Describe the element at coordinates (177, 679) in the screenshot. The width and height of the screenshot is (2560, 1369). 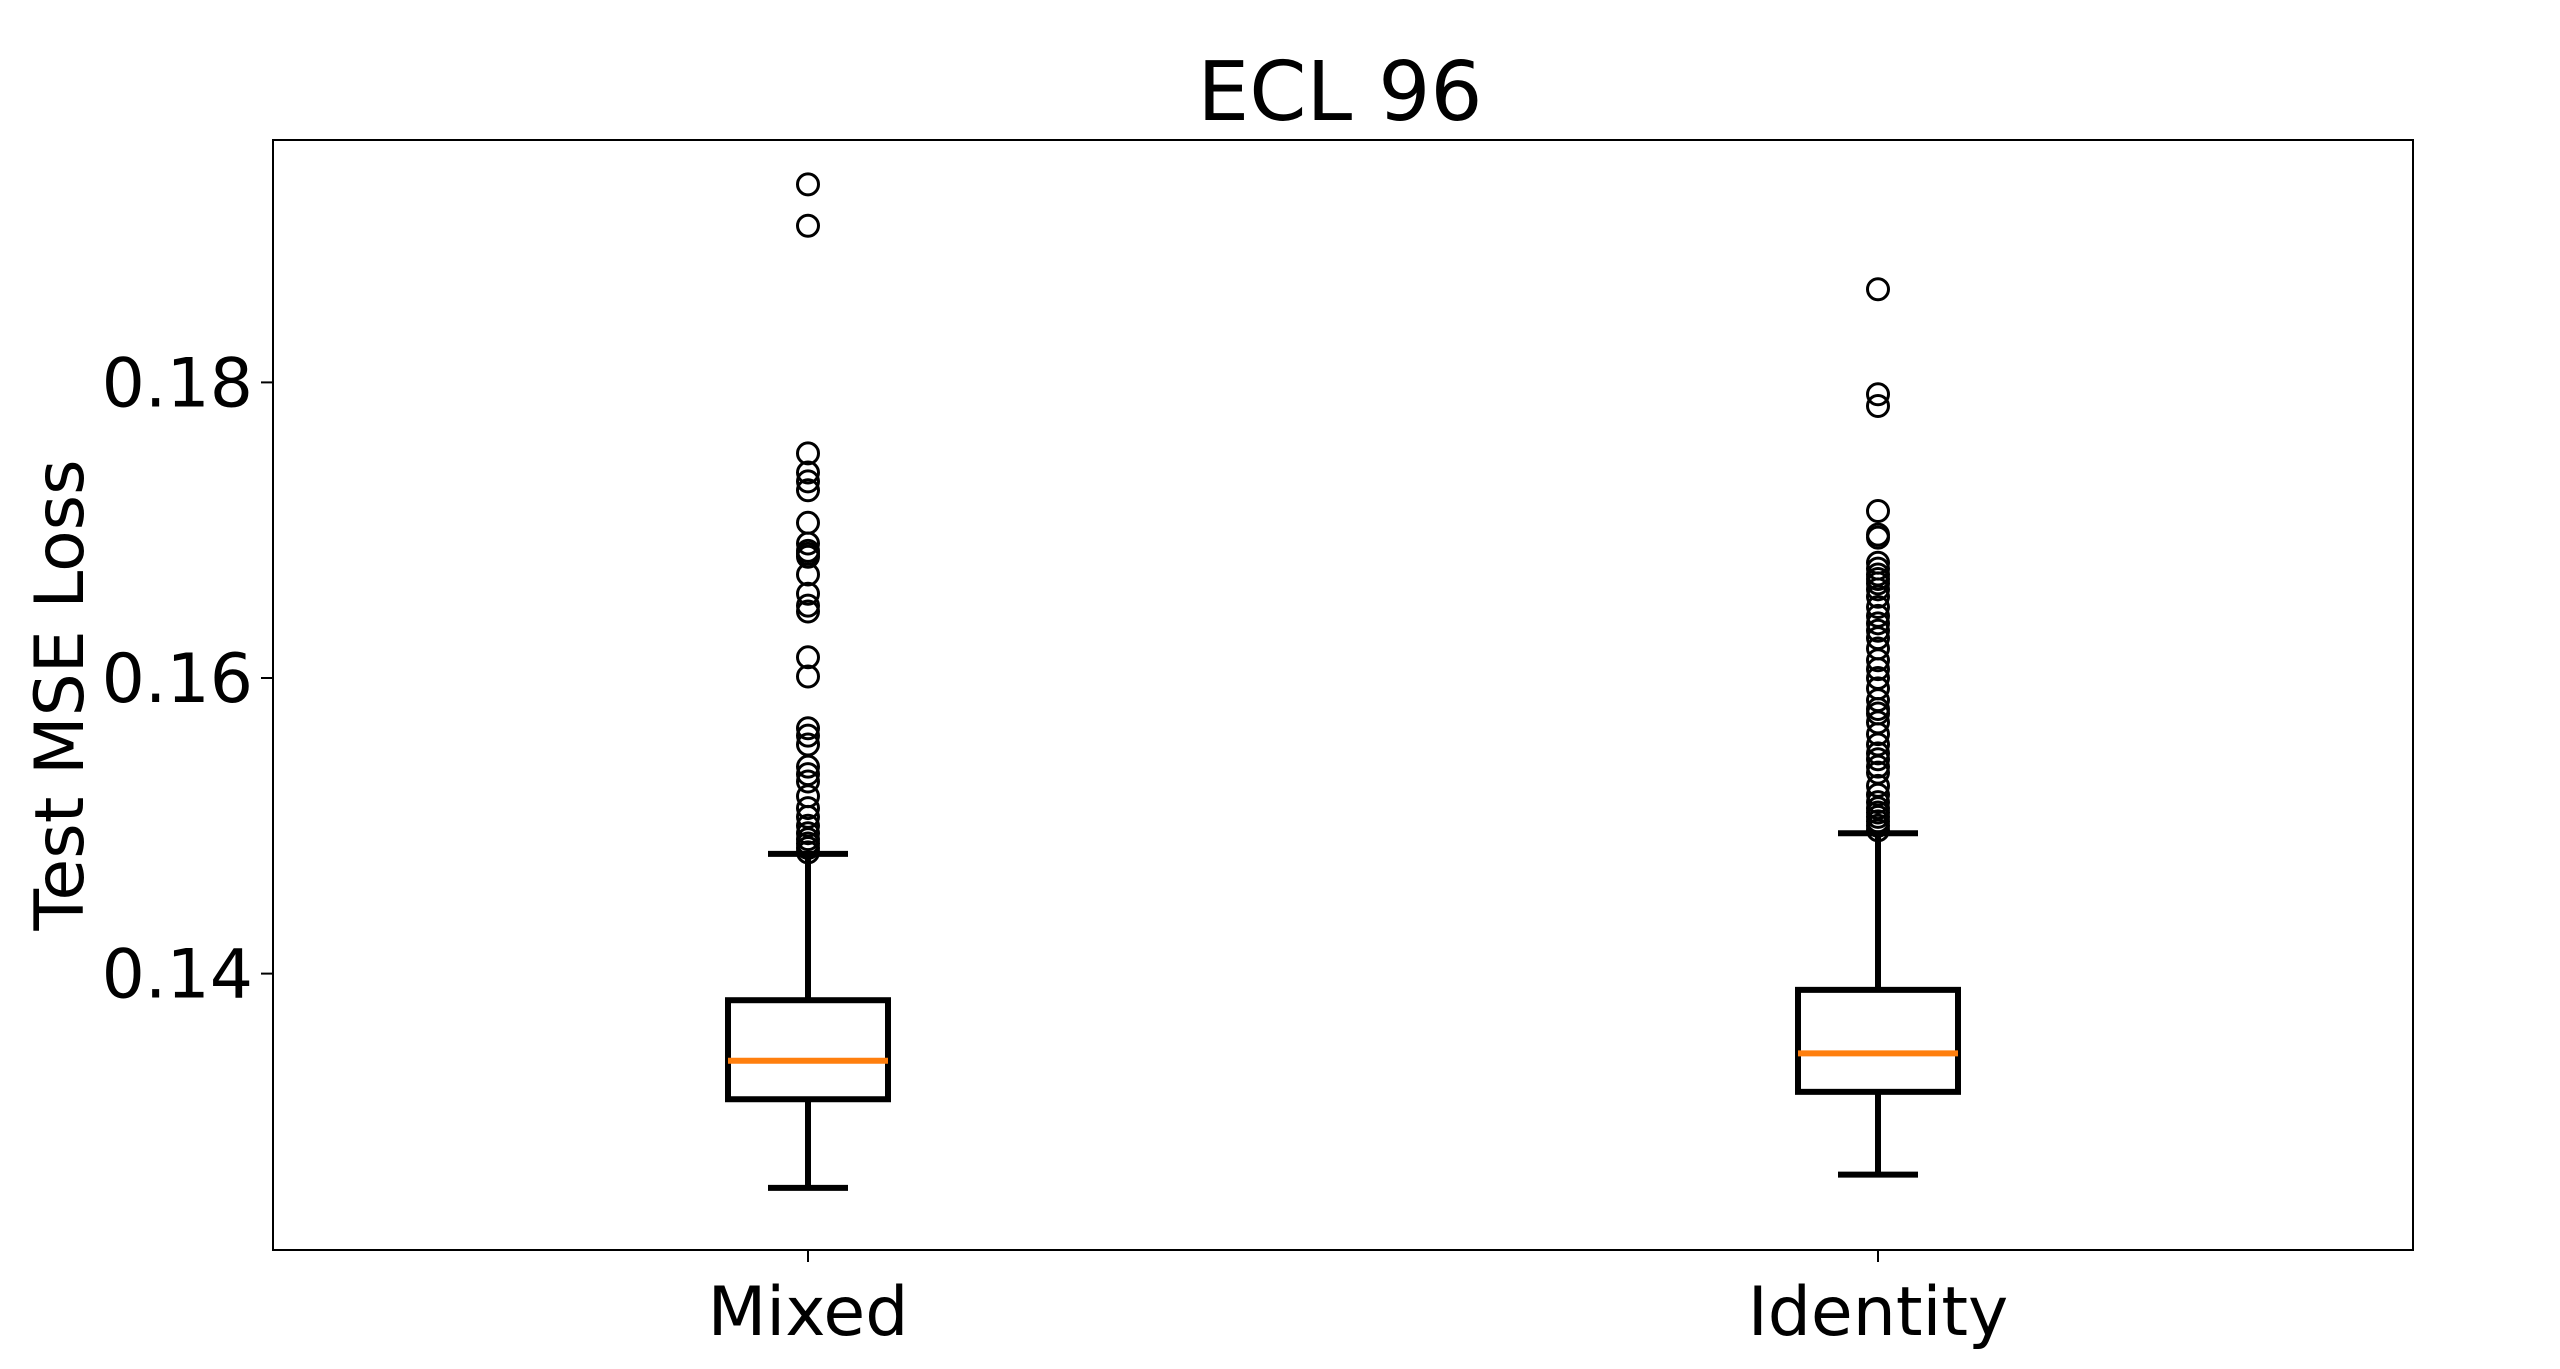
I see `y-tick-label: 0.16` at that location.